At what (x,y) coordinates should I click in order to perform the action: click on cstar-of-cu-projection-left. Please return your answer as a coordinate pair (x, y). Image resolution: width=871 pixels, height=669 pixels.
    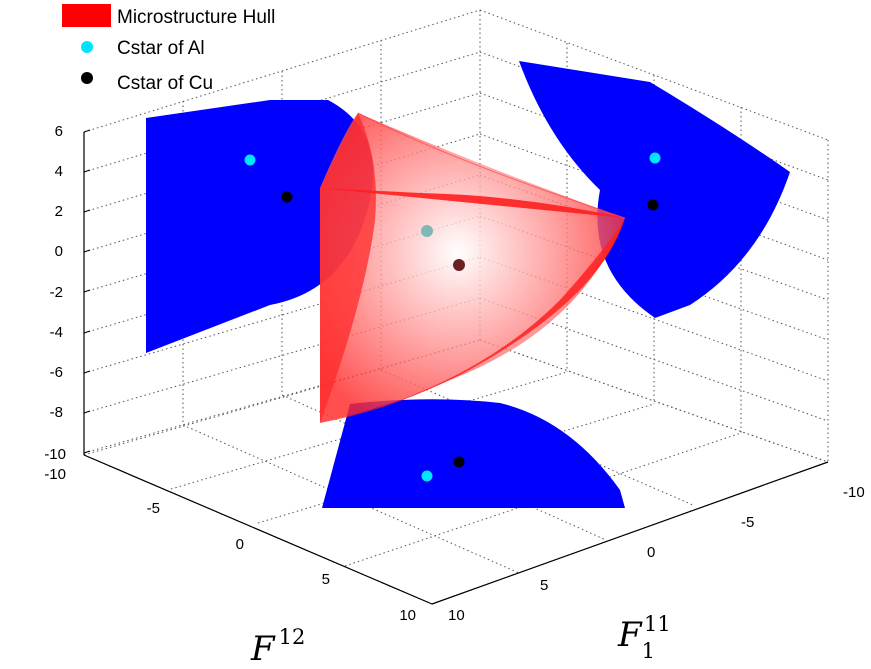
    Looking at the image, I should click on (287, 197).